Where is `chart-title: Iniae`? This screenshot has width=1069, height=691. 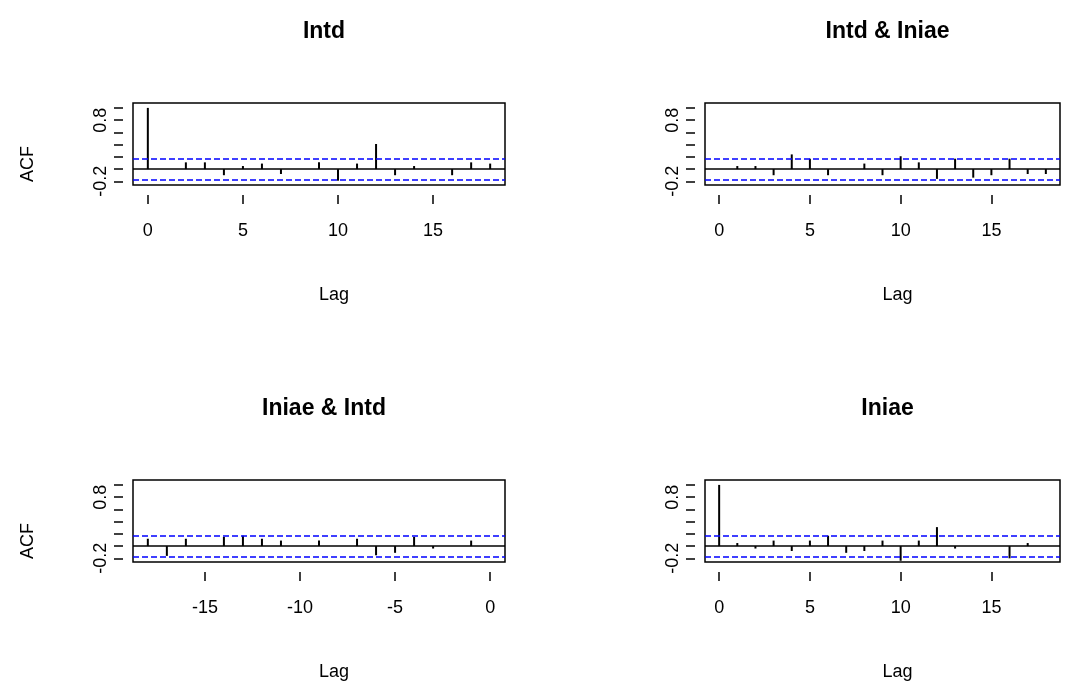 chart-title: Iniae is located at coordinates (887, 406).